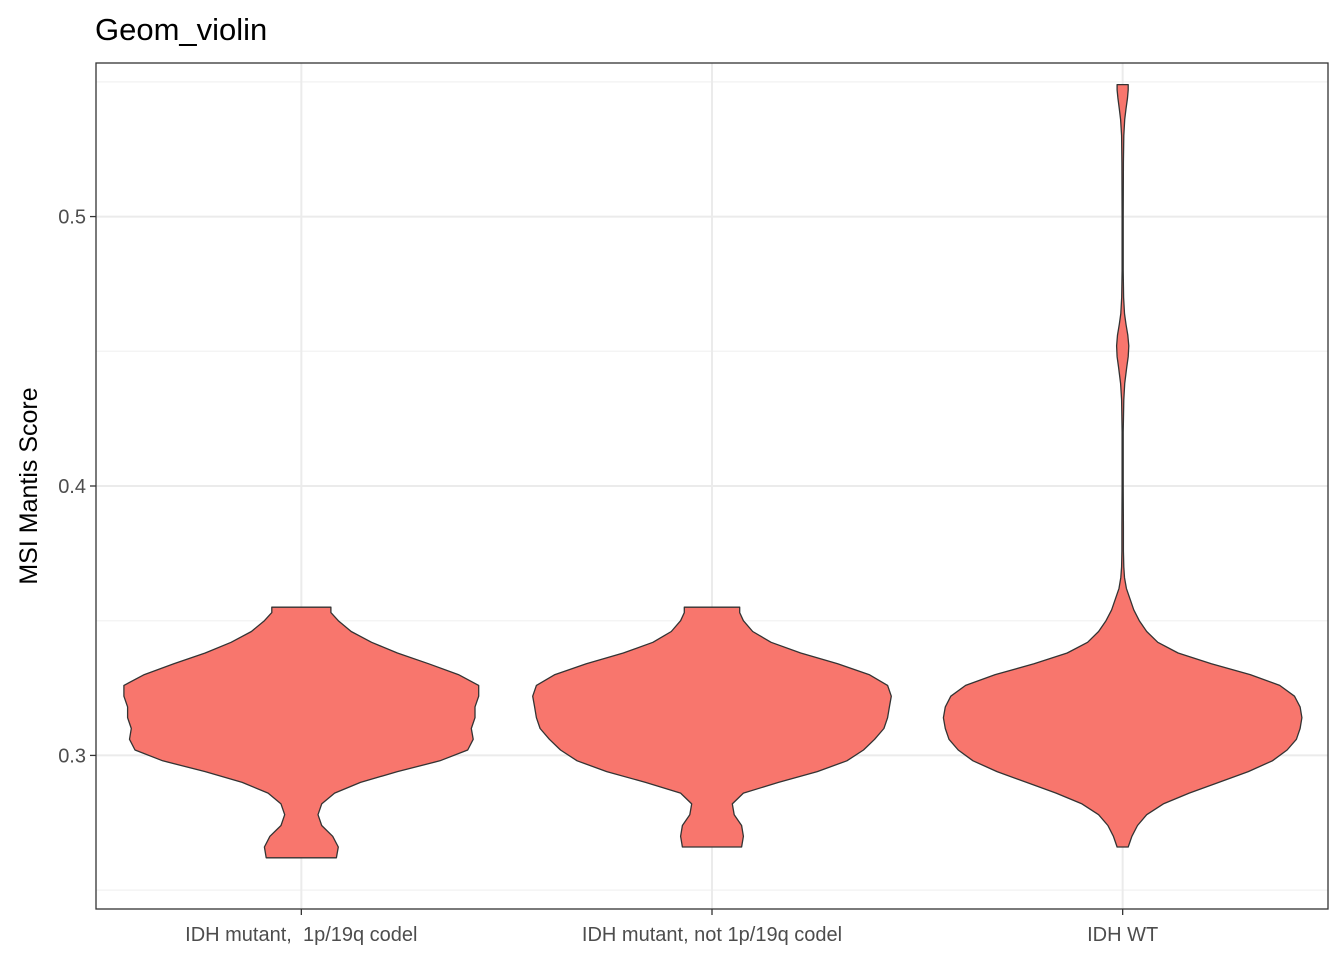 The width and height of the screenshot is (1344, 960). I want to click on x-tick-label: IDH WT, so click(1122, 935).